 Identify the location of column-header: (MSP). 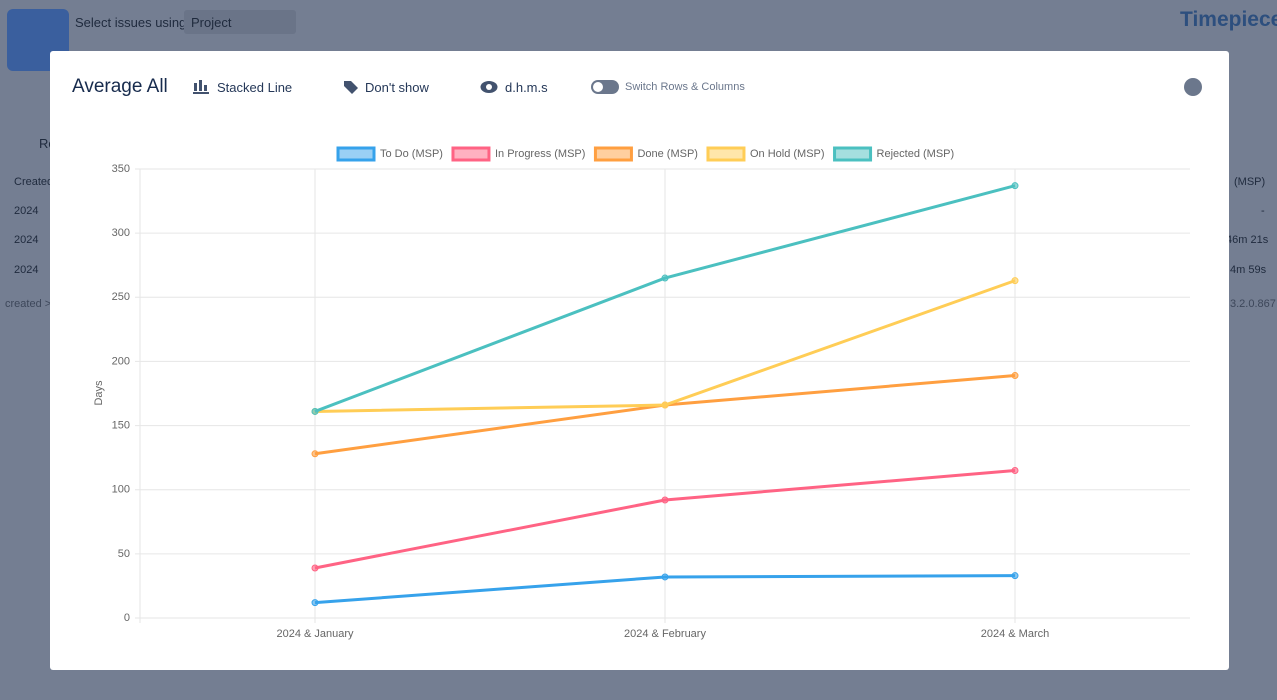
(1250, 182).